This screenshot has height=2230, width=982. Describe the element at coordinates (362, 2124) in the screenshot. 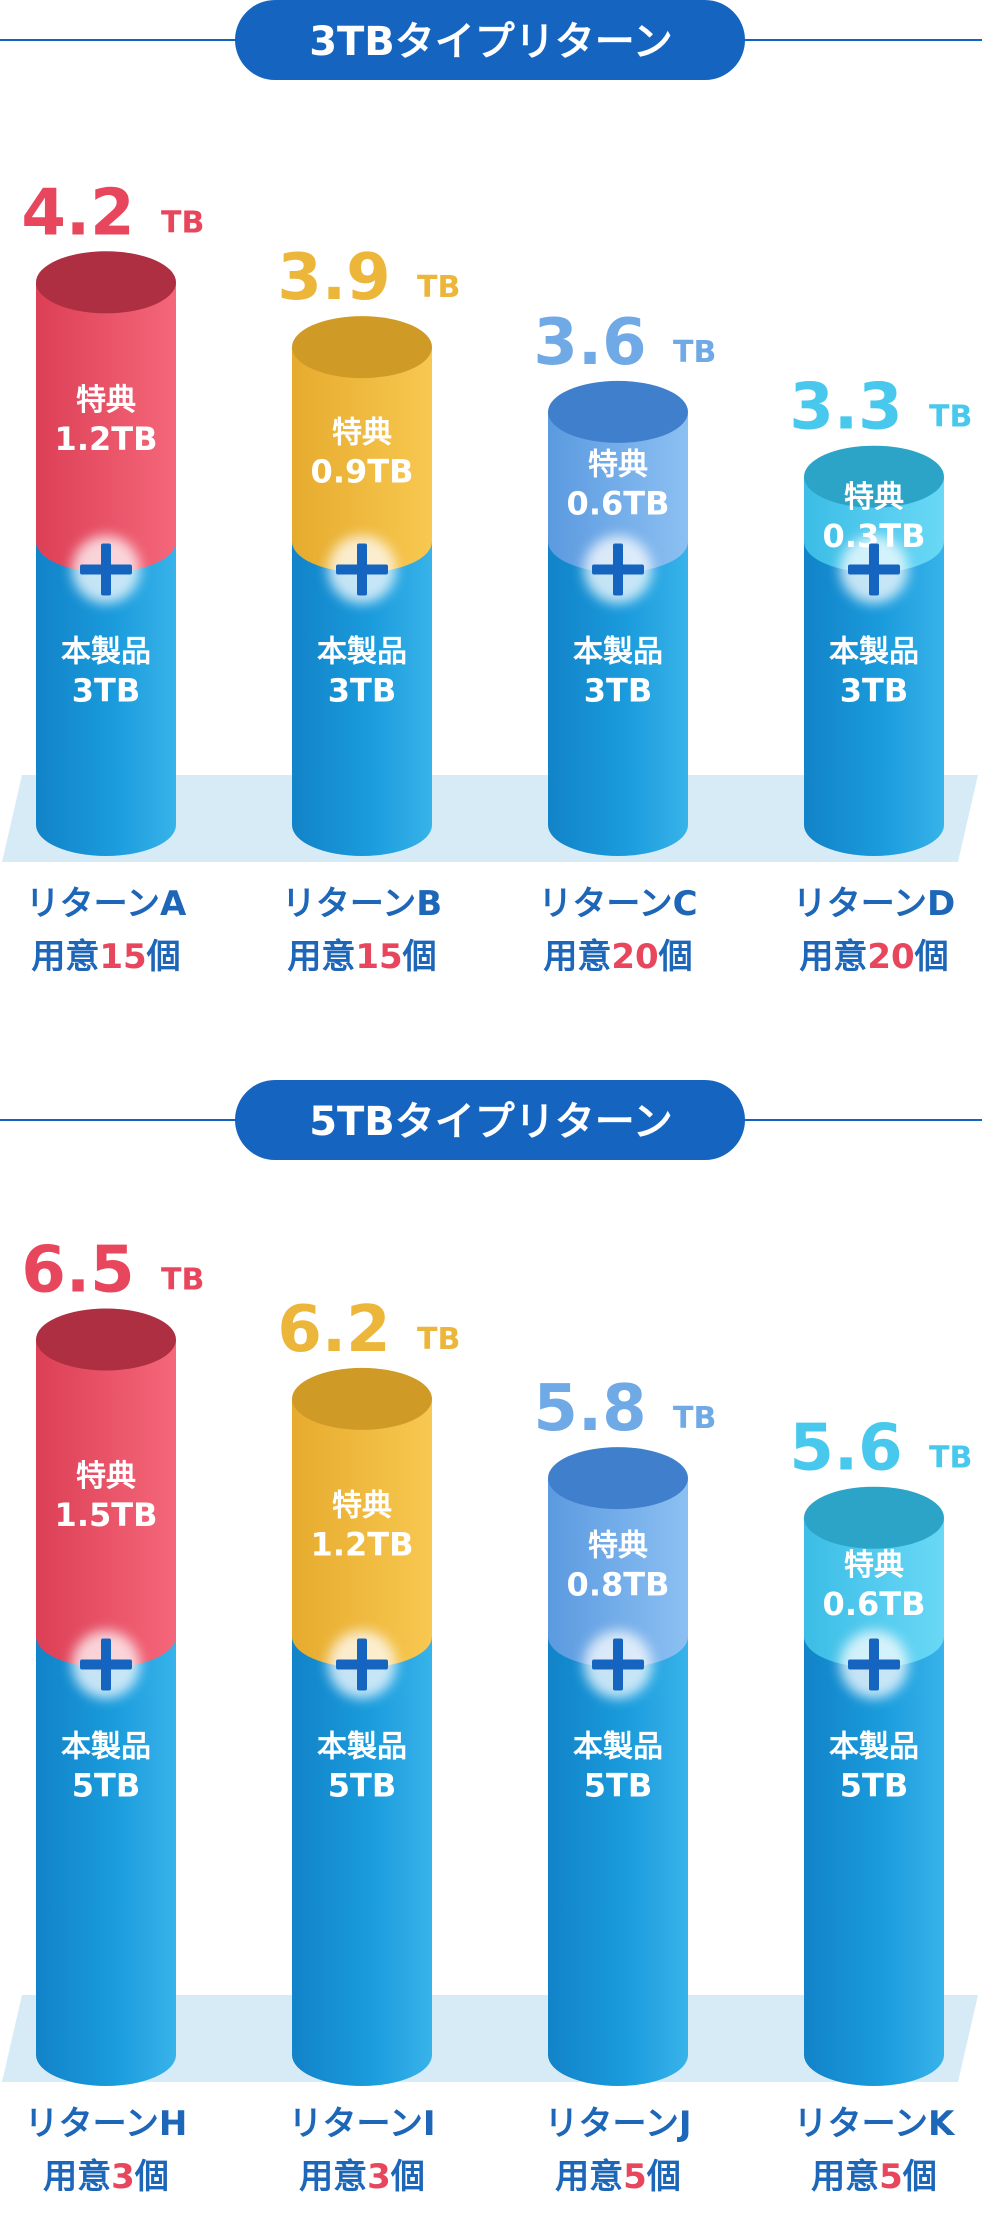

I see `return-name: リターンI` at that location.